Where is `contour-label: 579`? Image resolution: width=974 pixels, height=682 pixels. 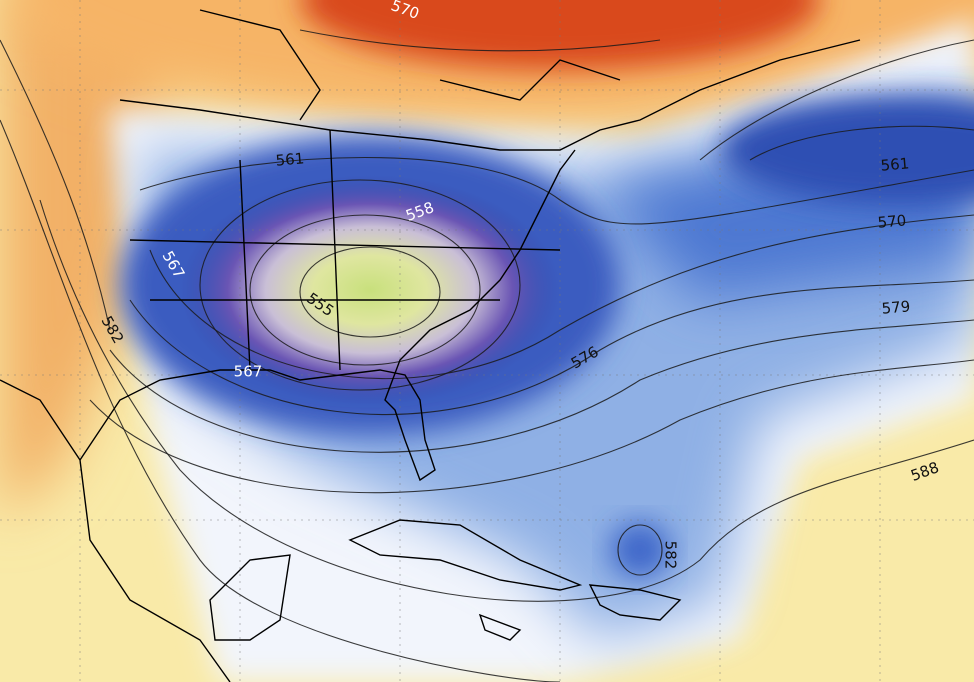 contour-label: 579 is located at coordinates (896, 307).